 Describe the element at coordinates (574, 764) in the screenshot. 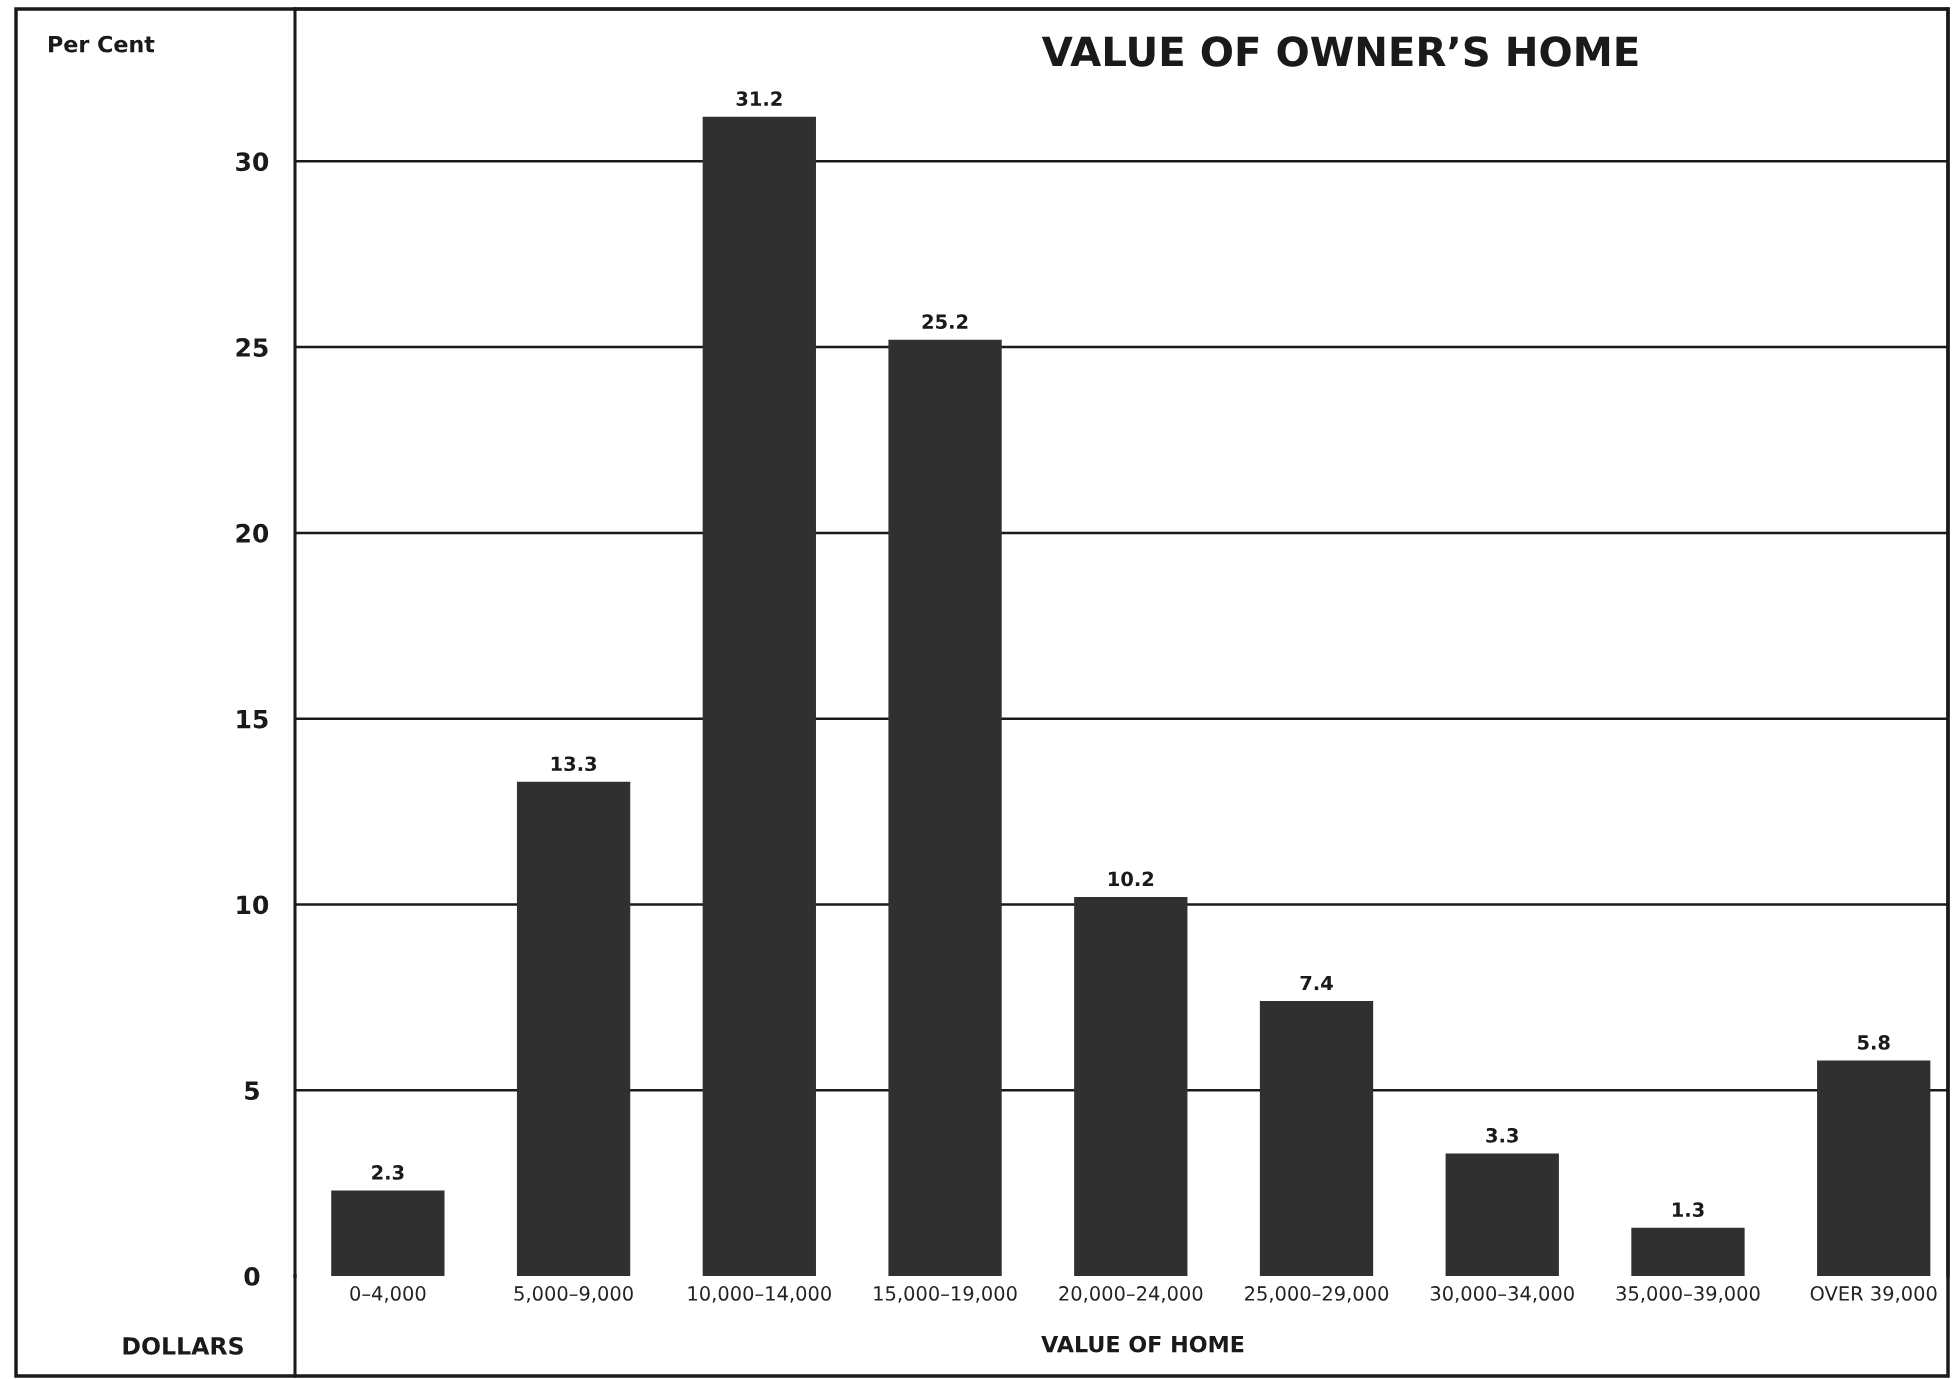

I see `data-label: 13.3` at that location.